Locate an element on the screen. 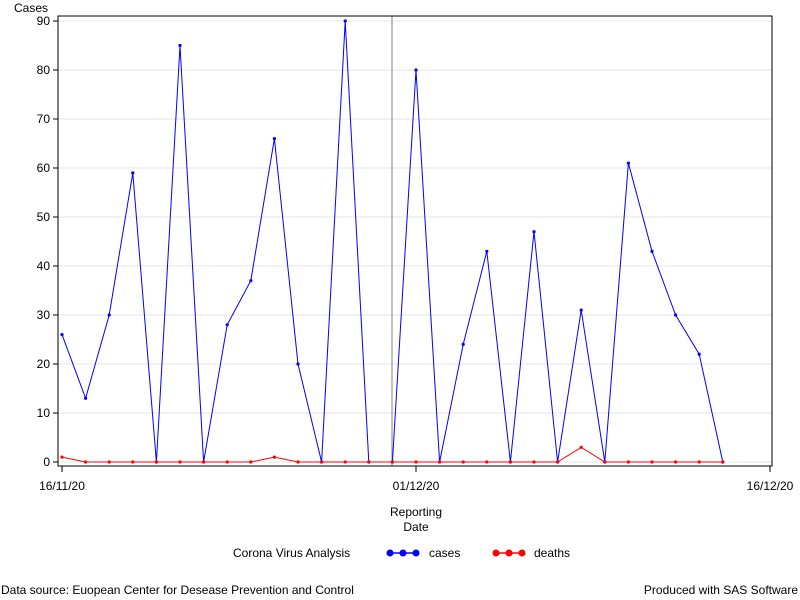 The width and height of the screenshot is (800, 600). x-tick-label: 16/11/20 is located at coordinates (62, 486).